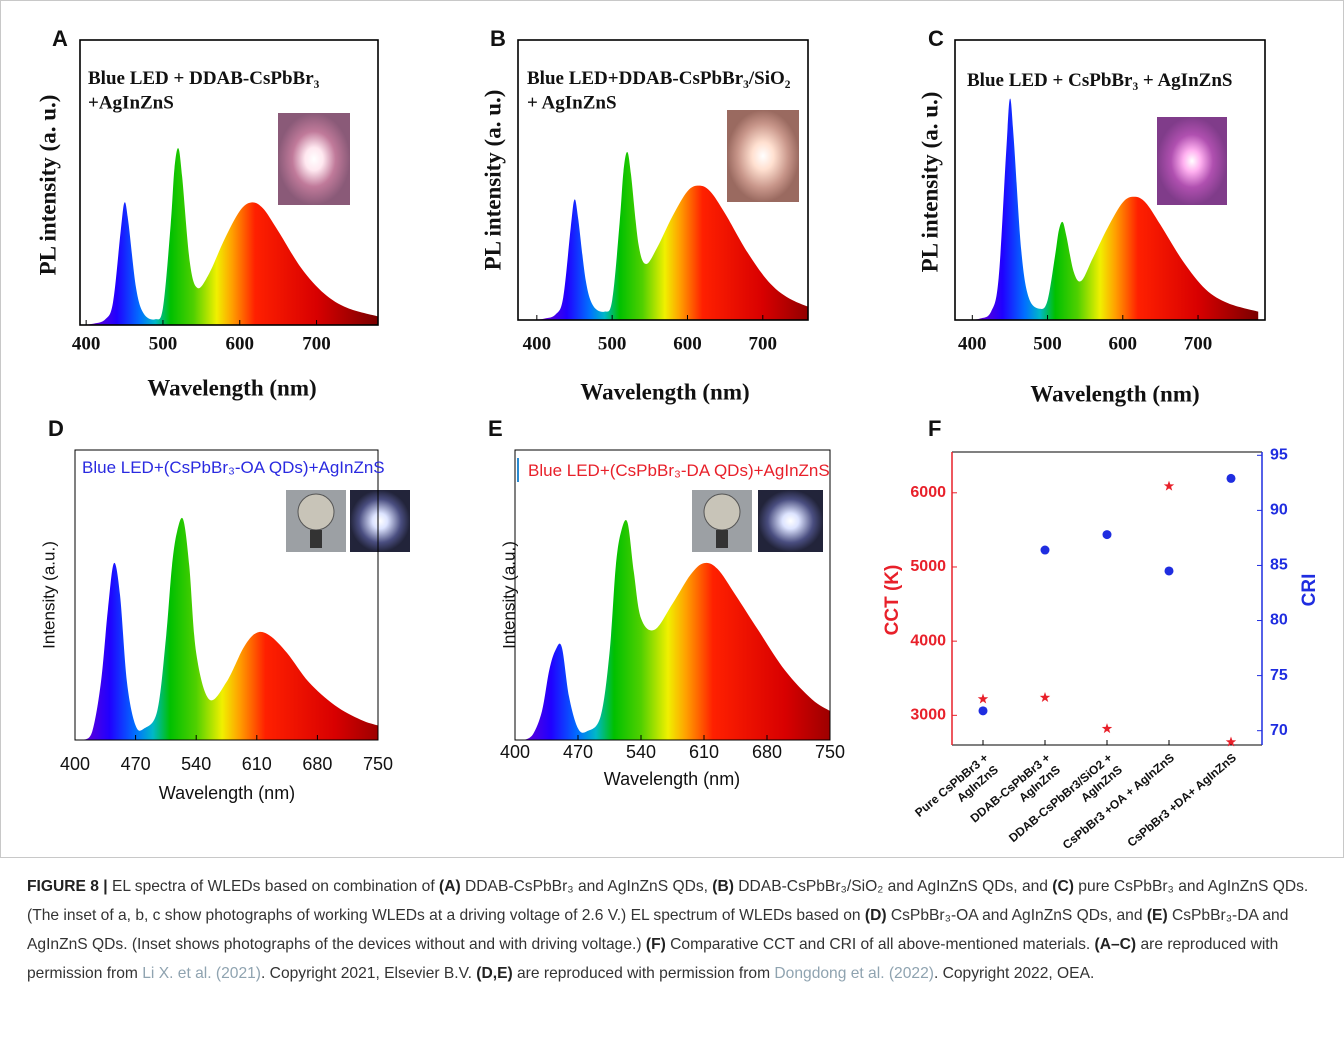 This screenshot has height=1037, width=1344. What do you see at coordinates (1014, 973) in the screenshot?
I see `caption-text: . Copyright 2022, OEA.` at bounding box center [1014, 973].